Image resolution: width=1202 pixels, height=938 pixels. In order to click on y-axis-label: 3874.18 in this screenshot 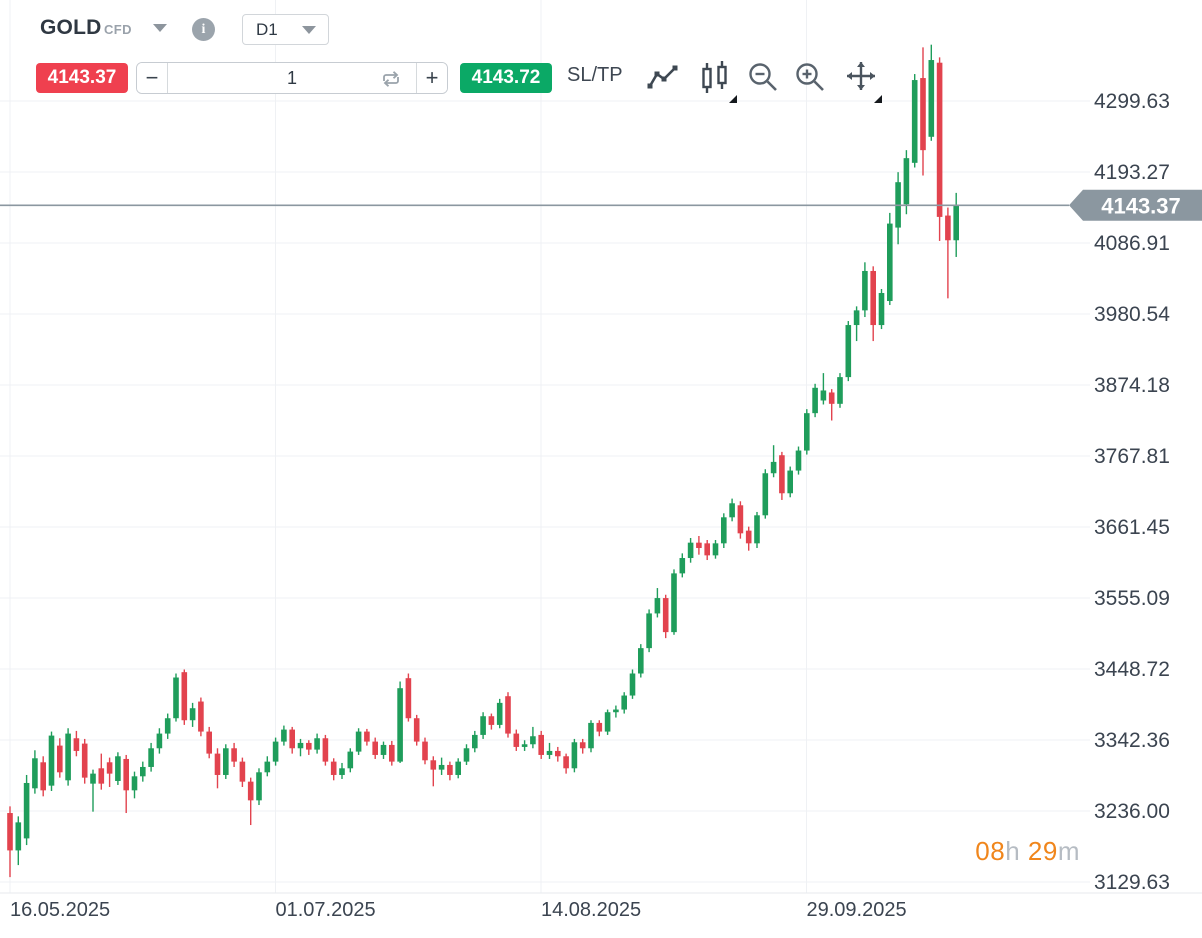, I will do `click(1132, 385)`.